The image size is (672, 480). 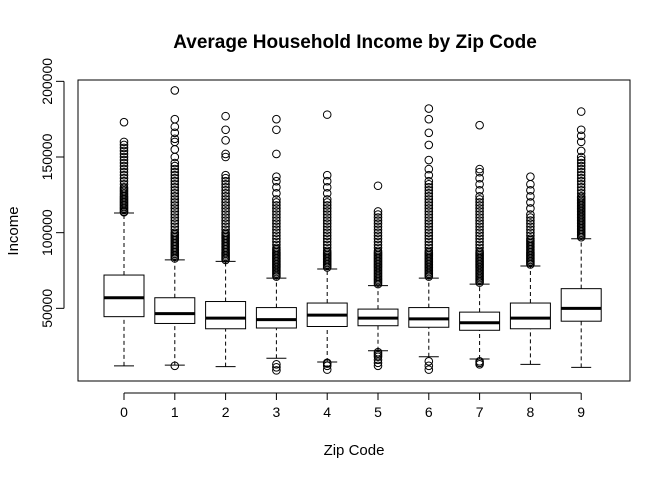 What do you see at coordinates (226, 412) in the screenshot?
I see `x-tick-label: 2` at bounding box center [226, 412].